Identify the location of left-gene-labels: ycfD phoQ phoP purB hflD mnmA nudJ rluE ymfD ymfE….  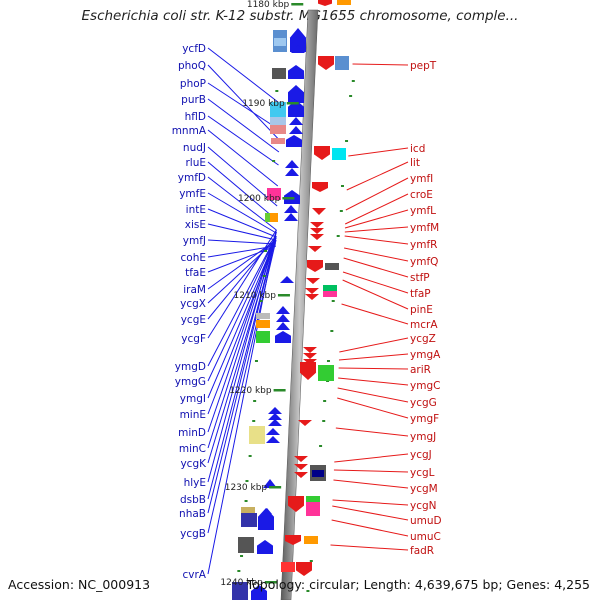
(189, 312).